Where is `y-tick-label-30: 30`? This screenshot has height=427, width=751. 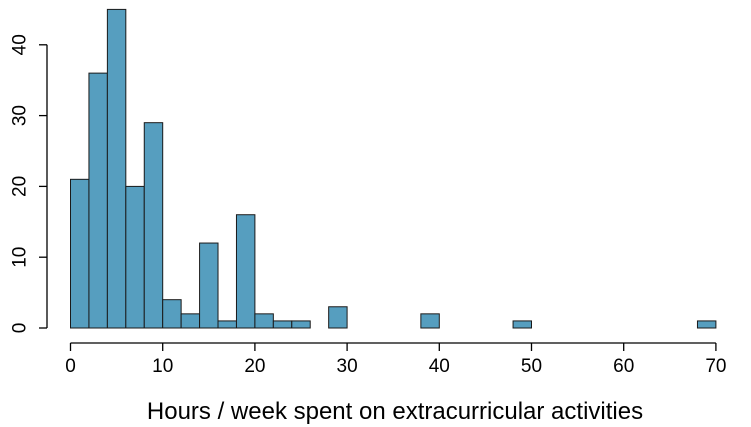 y-tick-label-30: 30 is located at coordinates (20, 115).